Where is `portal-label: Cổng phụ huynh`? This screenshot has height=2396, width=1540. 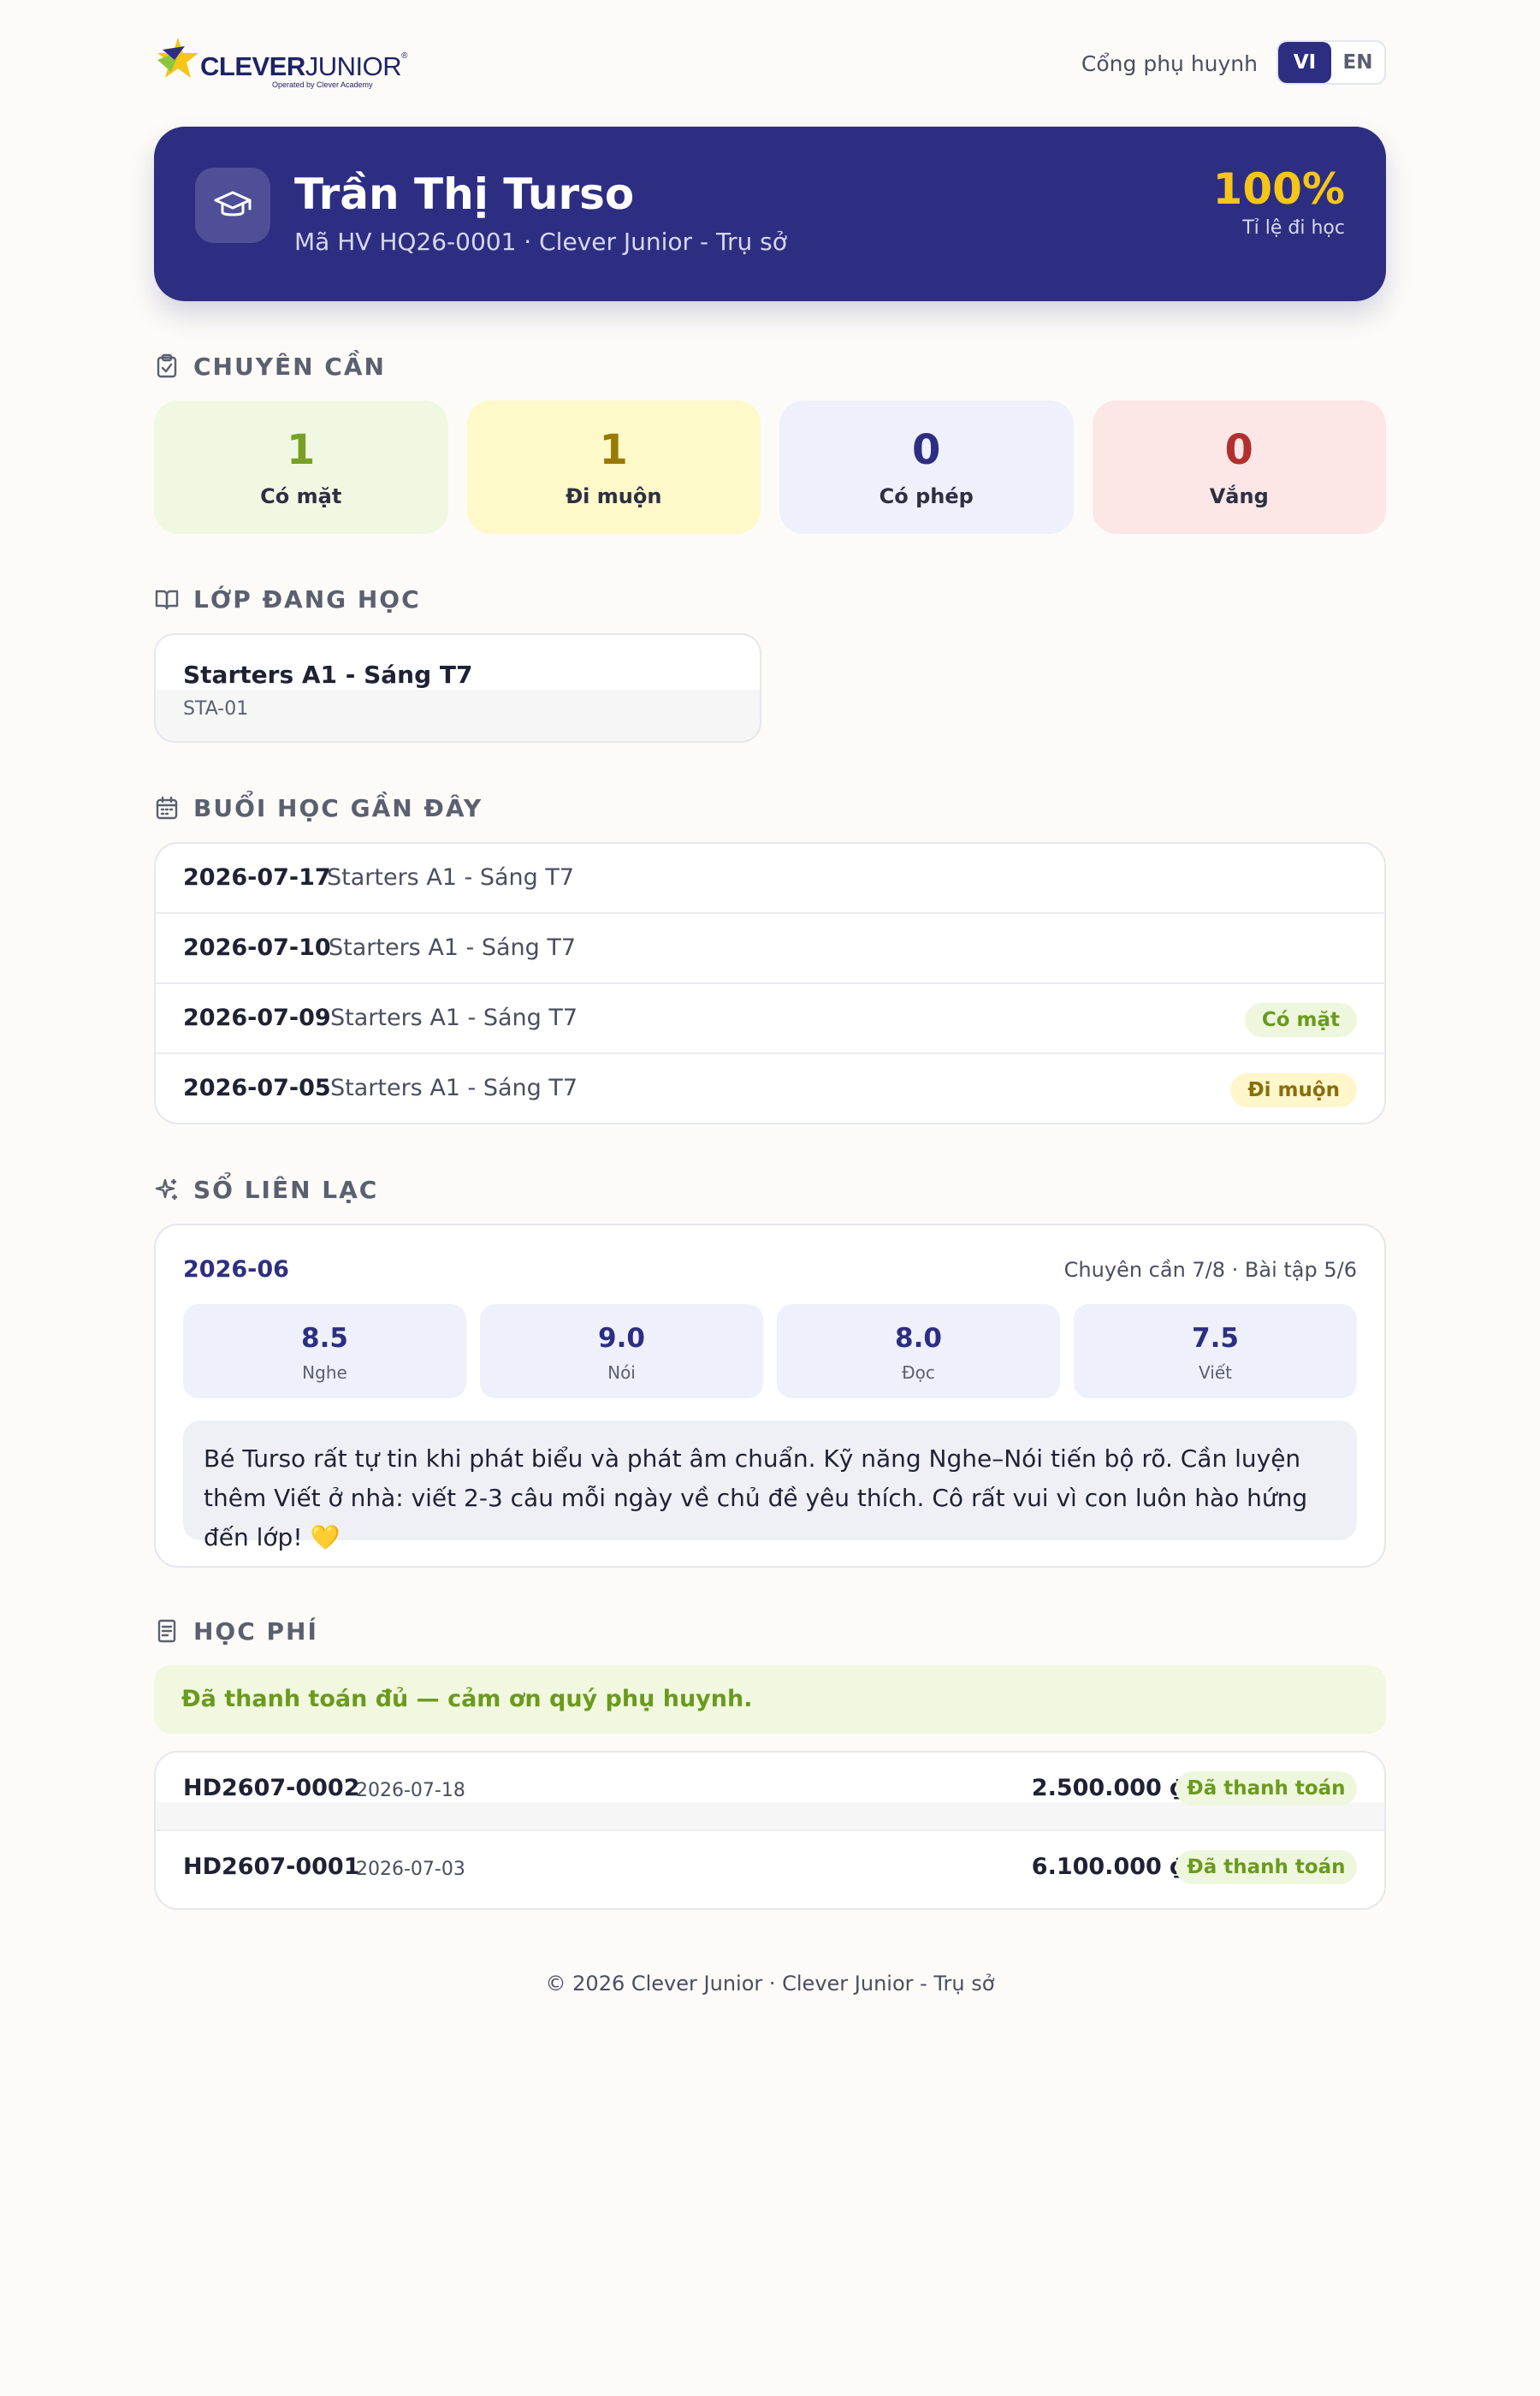
portal-label: Cổng phụ huynh is located at coordinates (1169, 64).